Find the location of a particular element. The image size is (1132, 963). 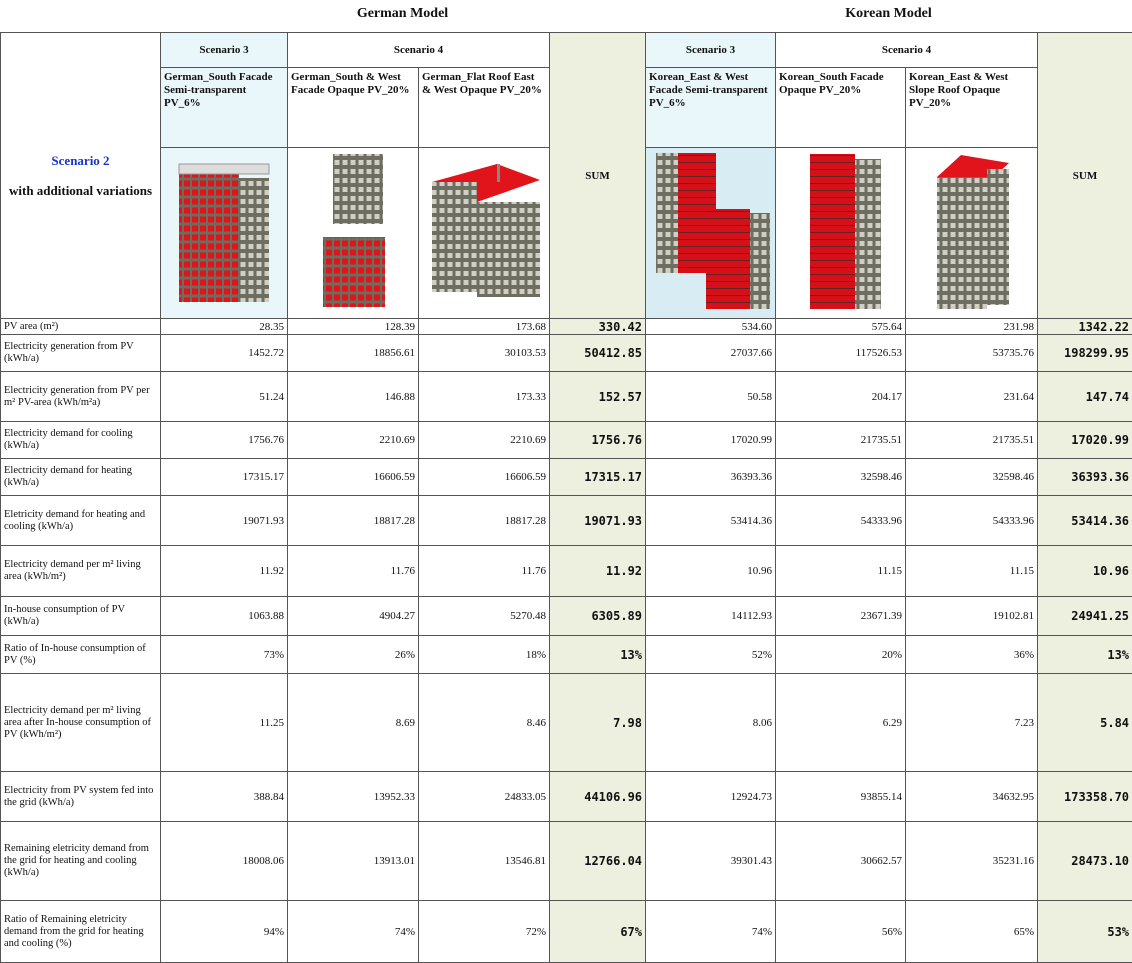

value: 534.60 is located at coordinates (711, 326).